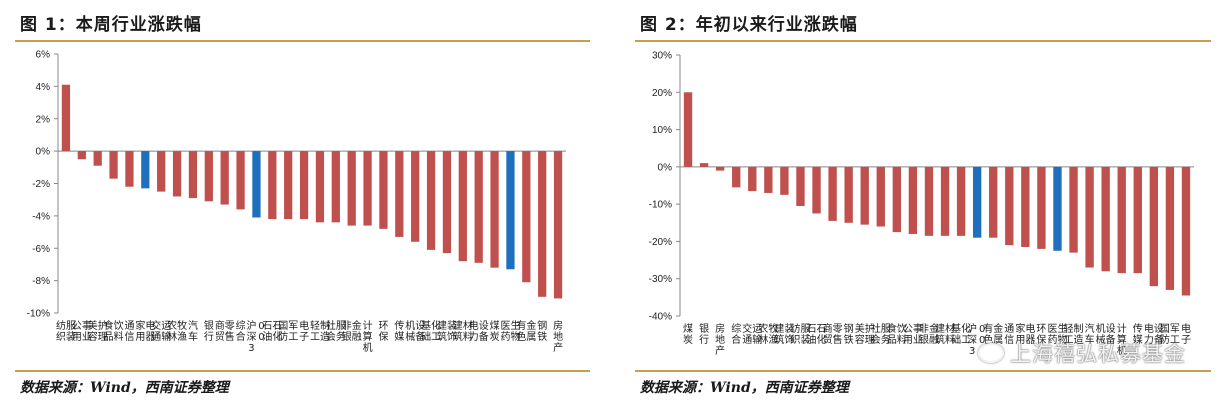 This screenshot has height=407, width=1221. I want to click on x-tick-char: 化, so click(822, 339).